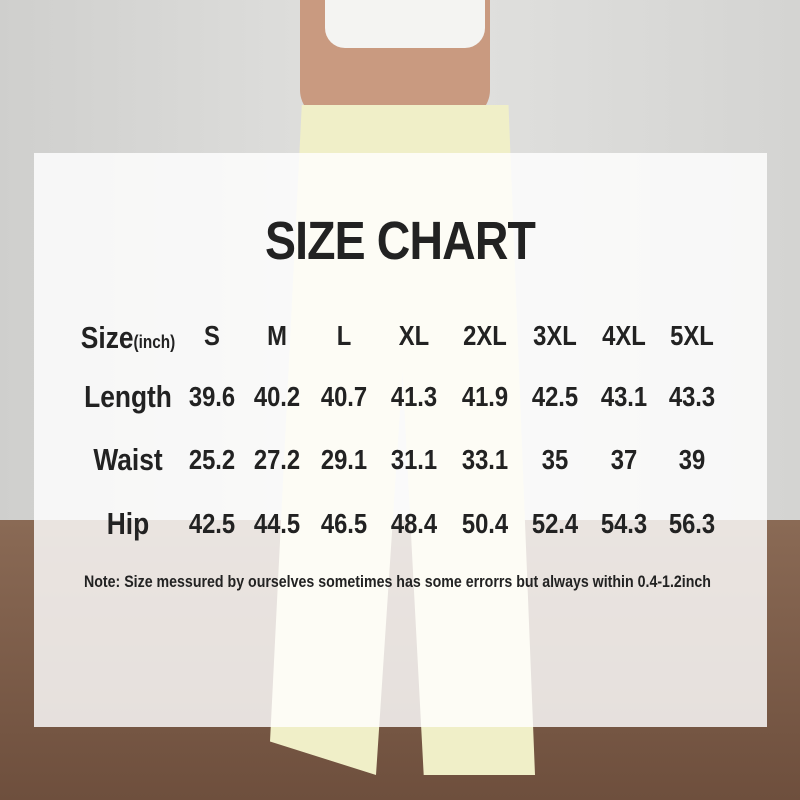 The image size is (800, 800). Describe the element at coordinates (555, 459) in the screenshot. I see `table-cell: 35` at that location.